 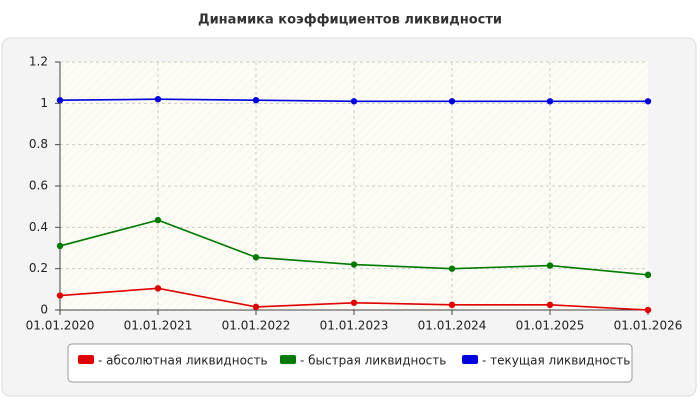 What do you see at coordinates (44, 310) in the screenshot?
I see `y-tick-label: 0` at bounding box center [44, 310].